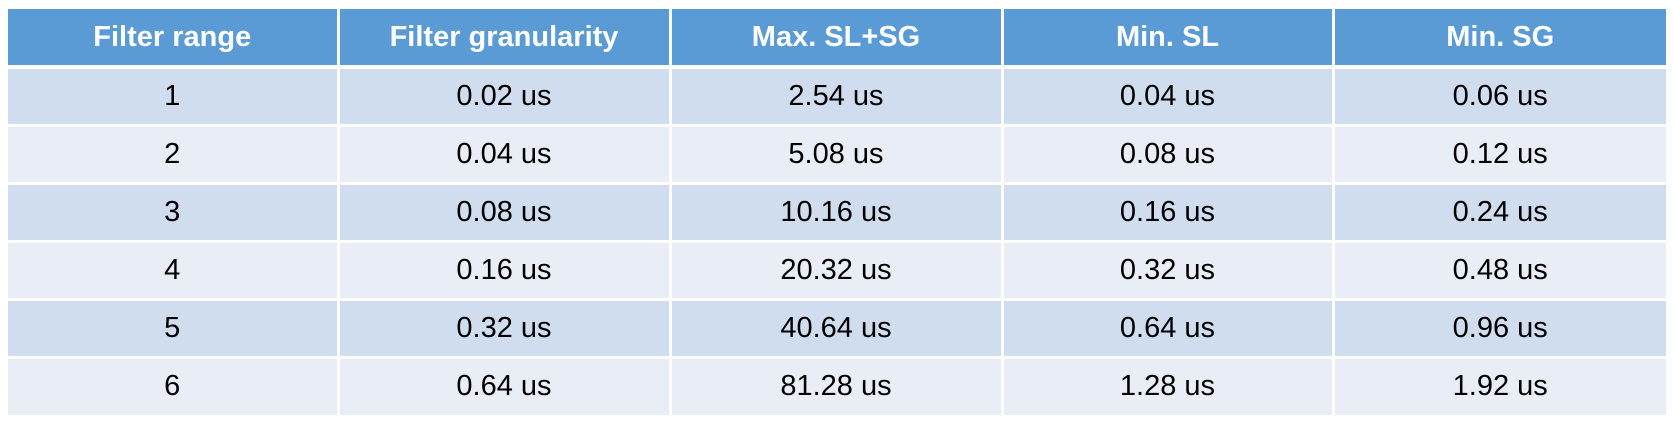 The height and width of the screenshot is (427, 1674). I want to click on cell-min-sg: 1.92 us, so click(1500, 386).